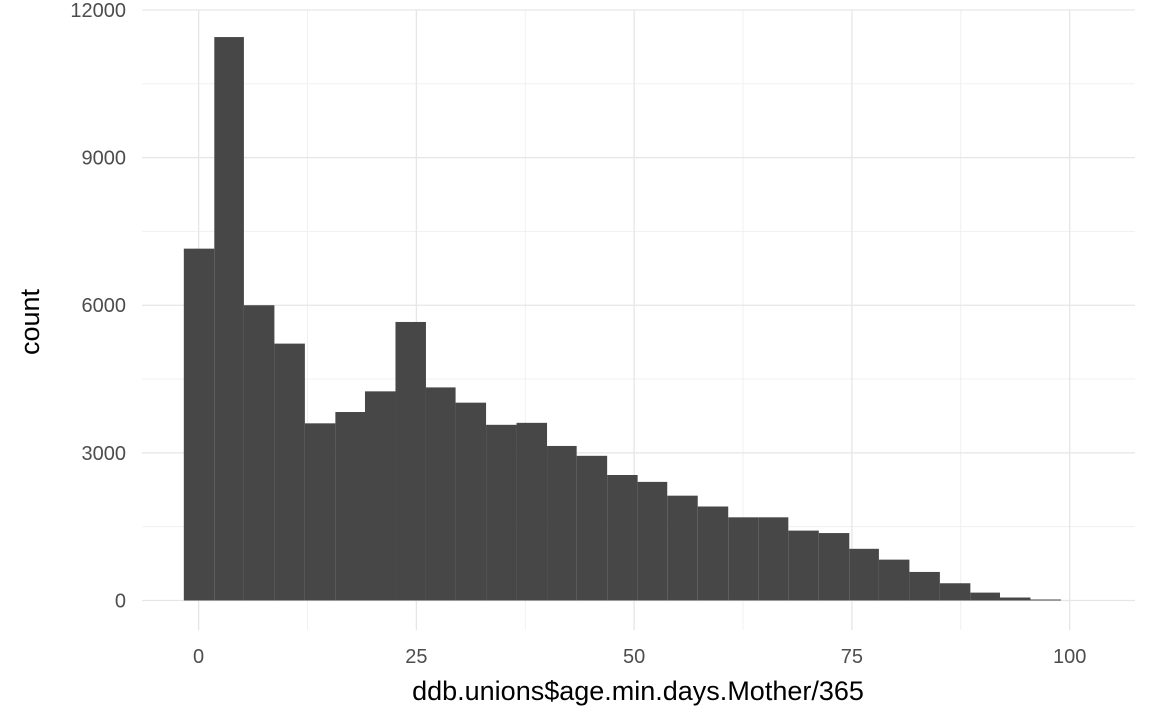 Image resolution: width=1152 pixels, height=720 pixels. I want to click on x-tick-label: 50, so click(634, 657).